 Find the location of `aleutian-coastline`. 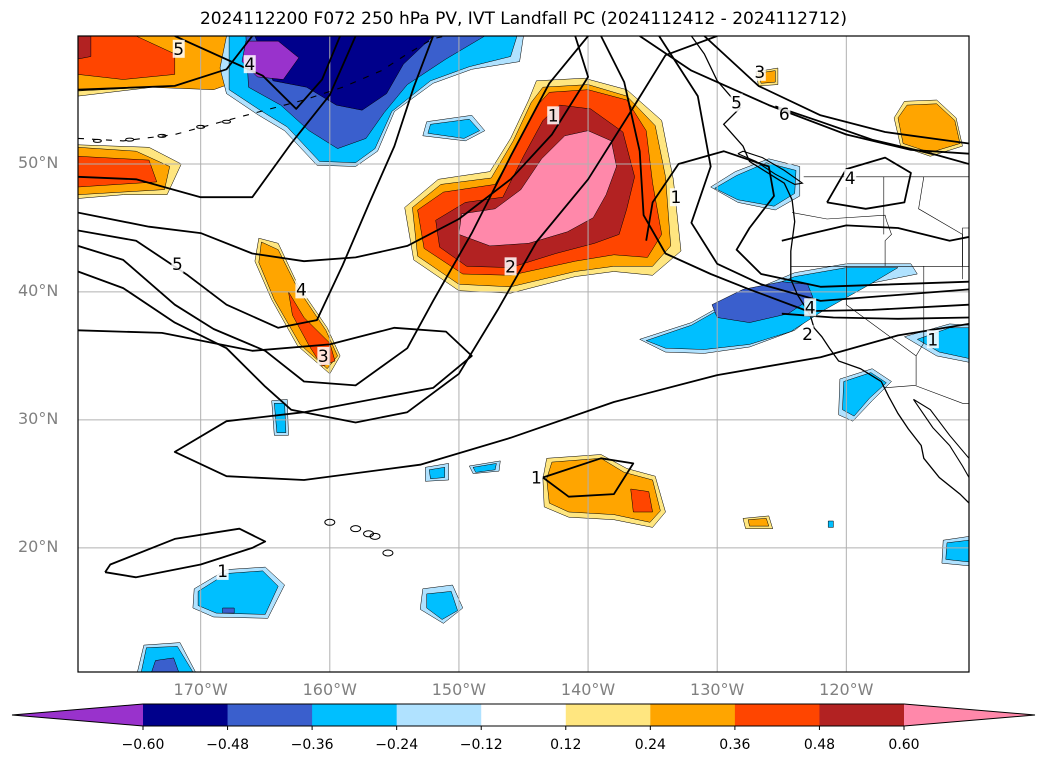

aleutian-coastline is located at coordinates (262, 89).